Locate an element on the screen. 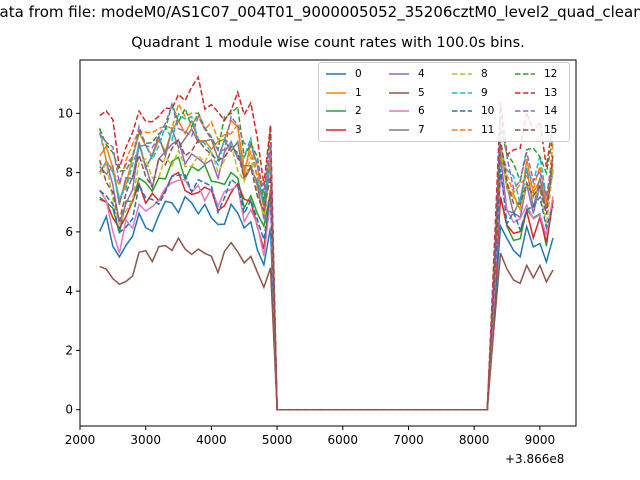 The height and width of the screenshot is (480, 640). legend-label: 10 is located at coordinates (488, 111).